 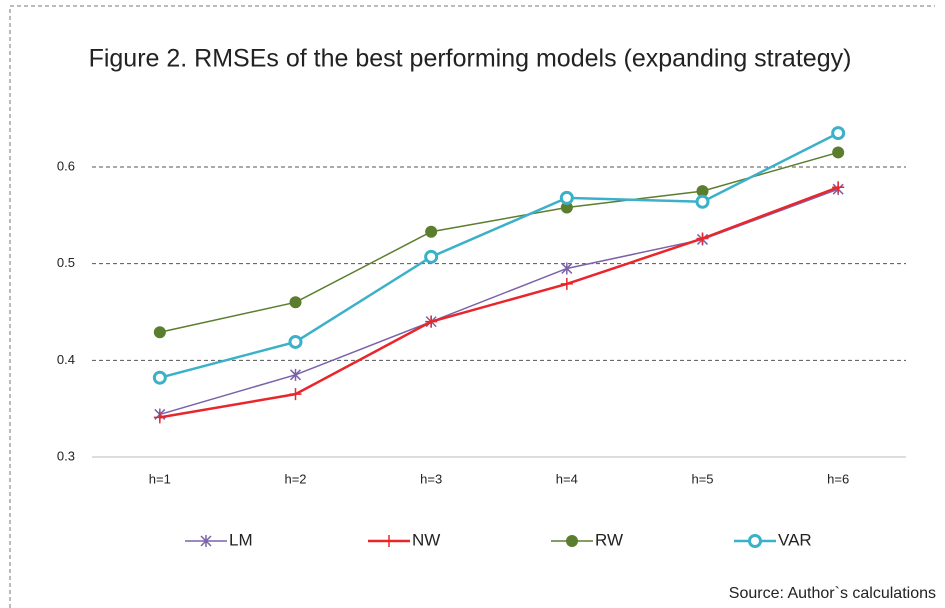 What do you see at coordinates (431, 478) in the screenshot?
I see `x-tick-label: h=3` at bounding box center [431, 478].